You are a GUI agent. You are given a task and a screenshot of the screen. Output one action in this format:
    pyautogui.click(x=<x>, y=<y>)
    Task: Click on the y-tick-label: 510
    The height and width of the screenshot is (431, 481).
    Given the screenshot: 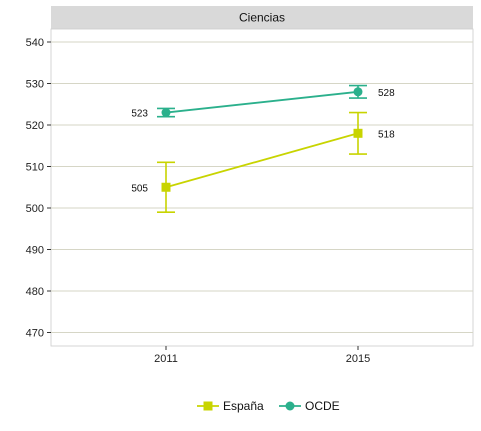 What is the action you would take?
    pyautogui.click(x=35, y=168)
    